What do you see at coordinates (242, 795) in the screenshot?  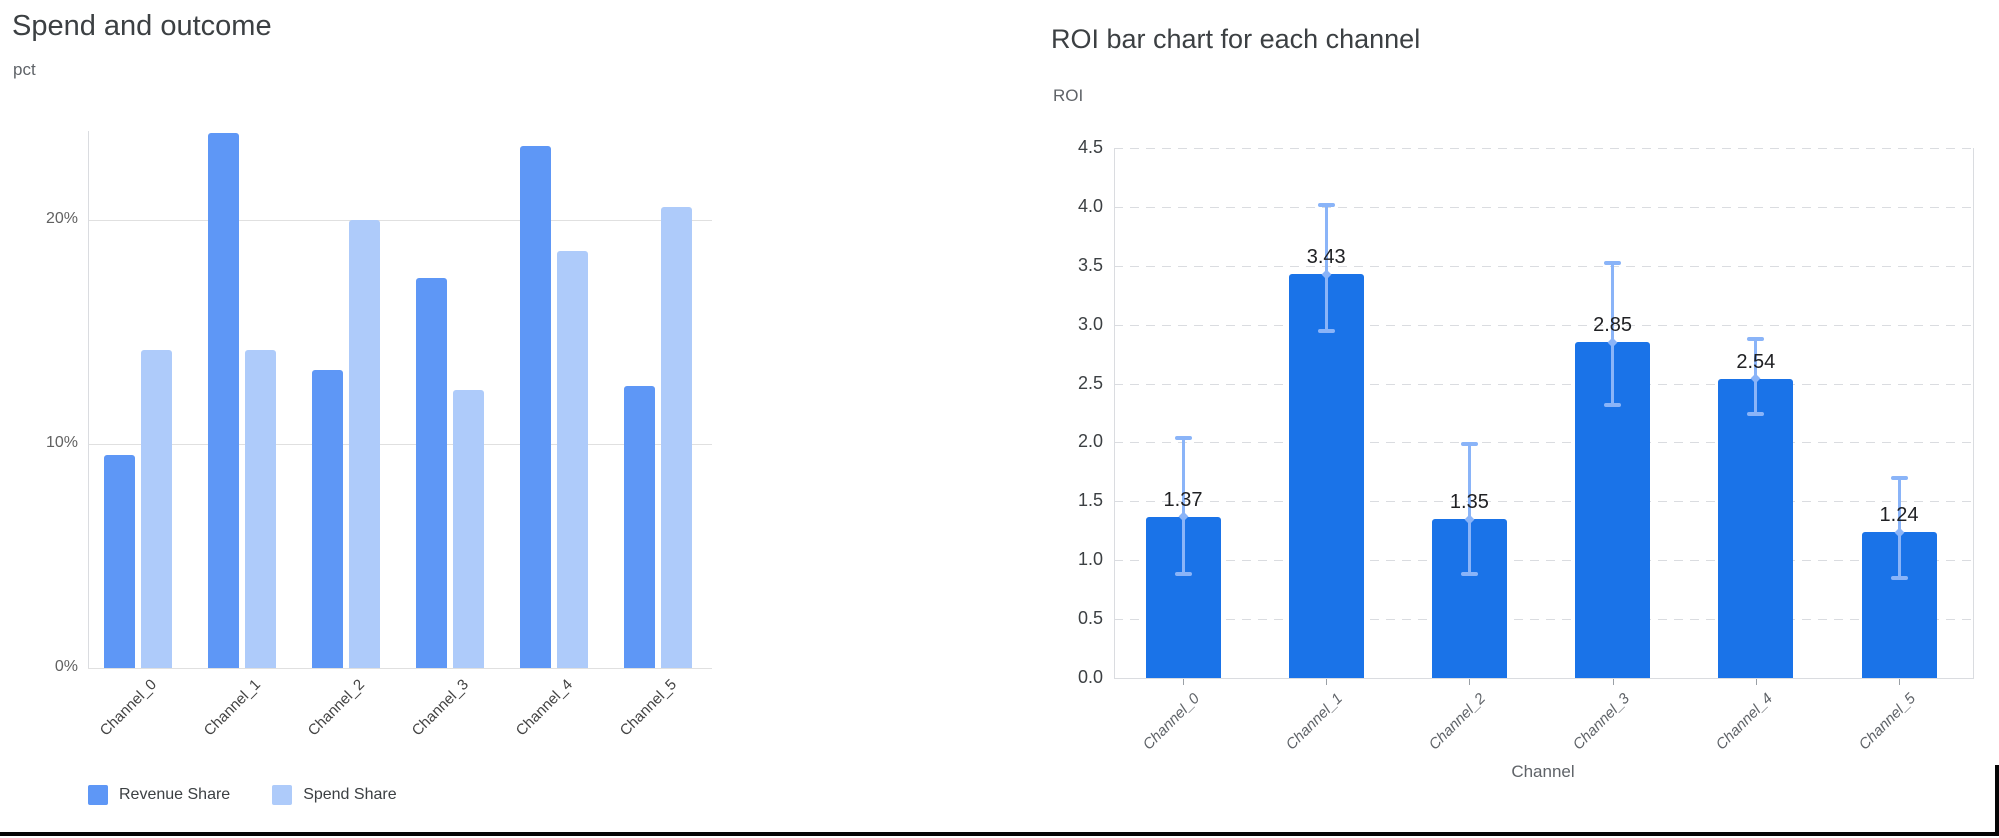 I see `legend: Revenue Share Spend Share` at bounding box center [242, 795].